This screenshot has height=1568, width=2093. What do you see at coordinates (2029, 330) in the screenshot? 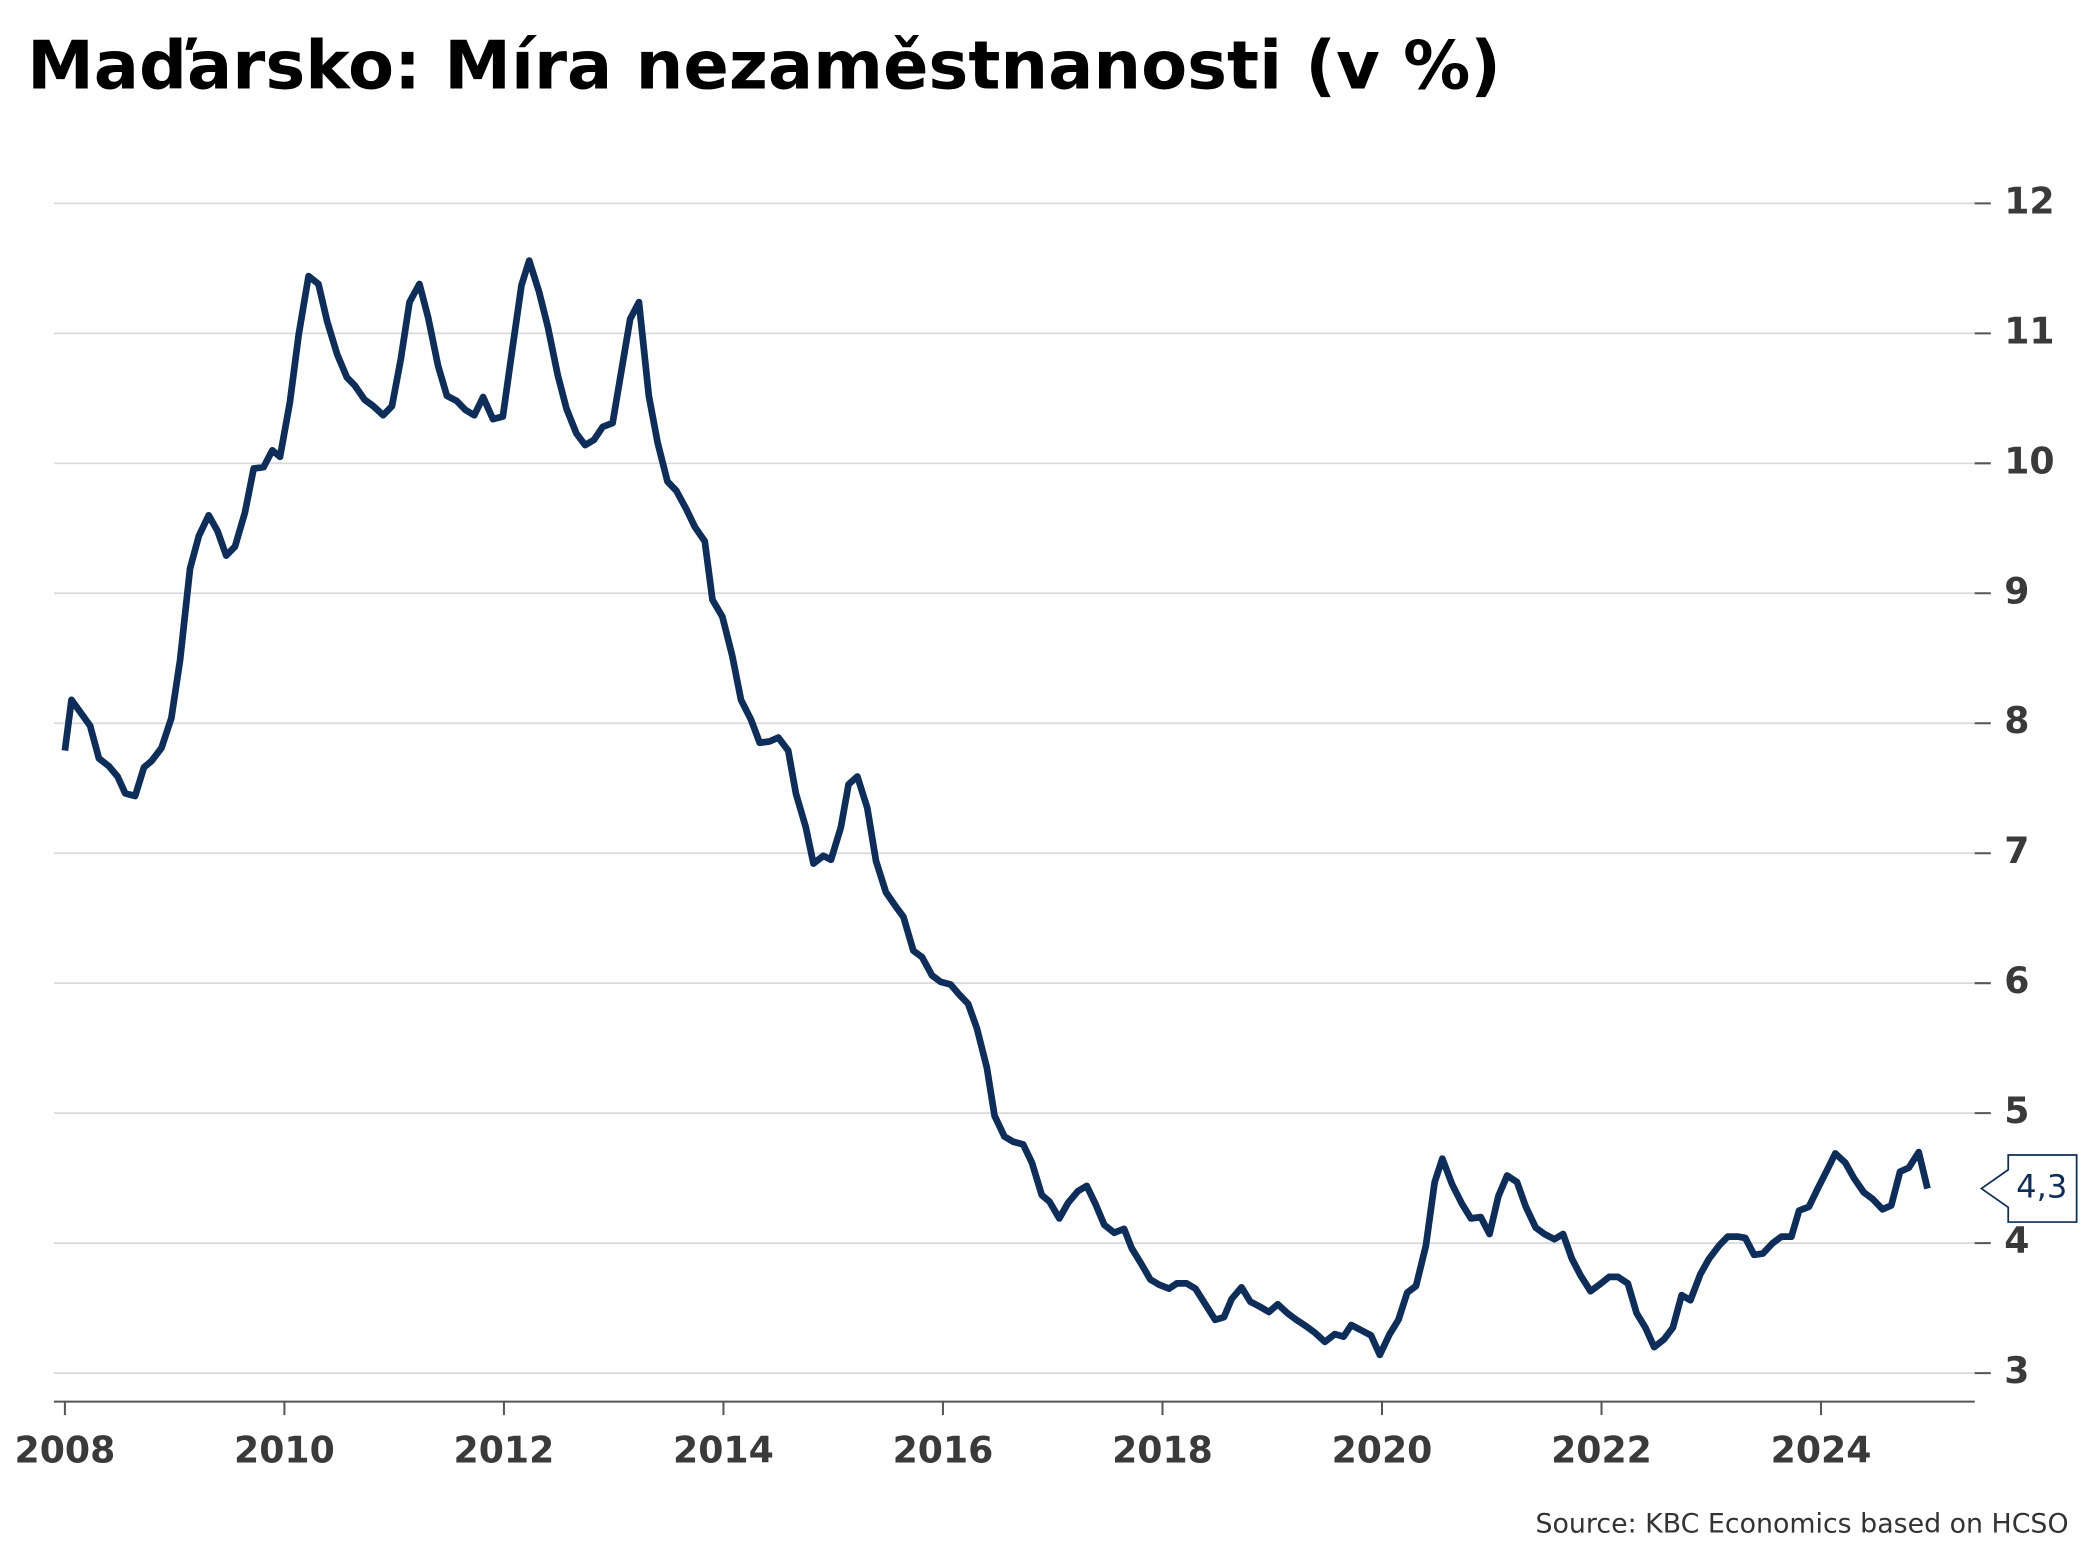
I see `y-tick-label: 11` at bounding box center [2029, 330].